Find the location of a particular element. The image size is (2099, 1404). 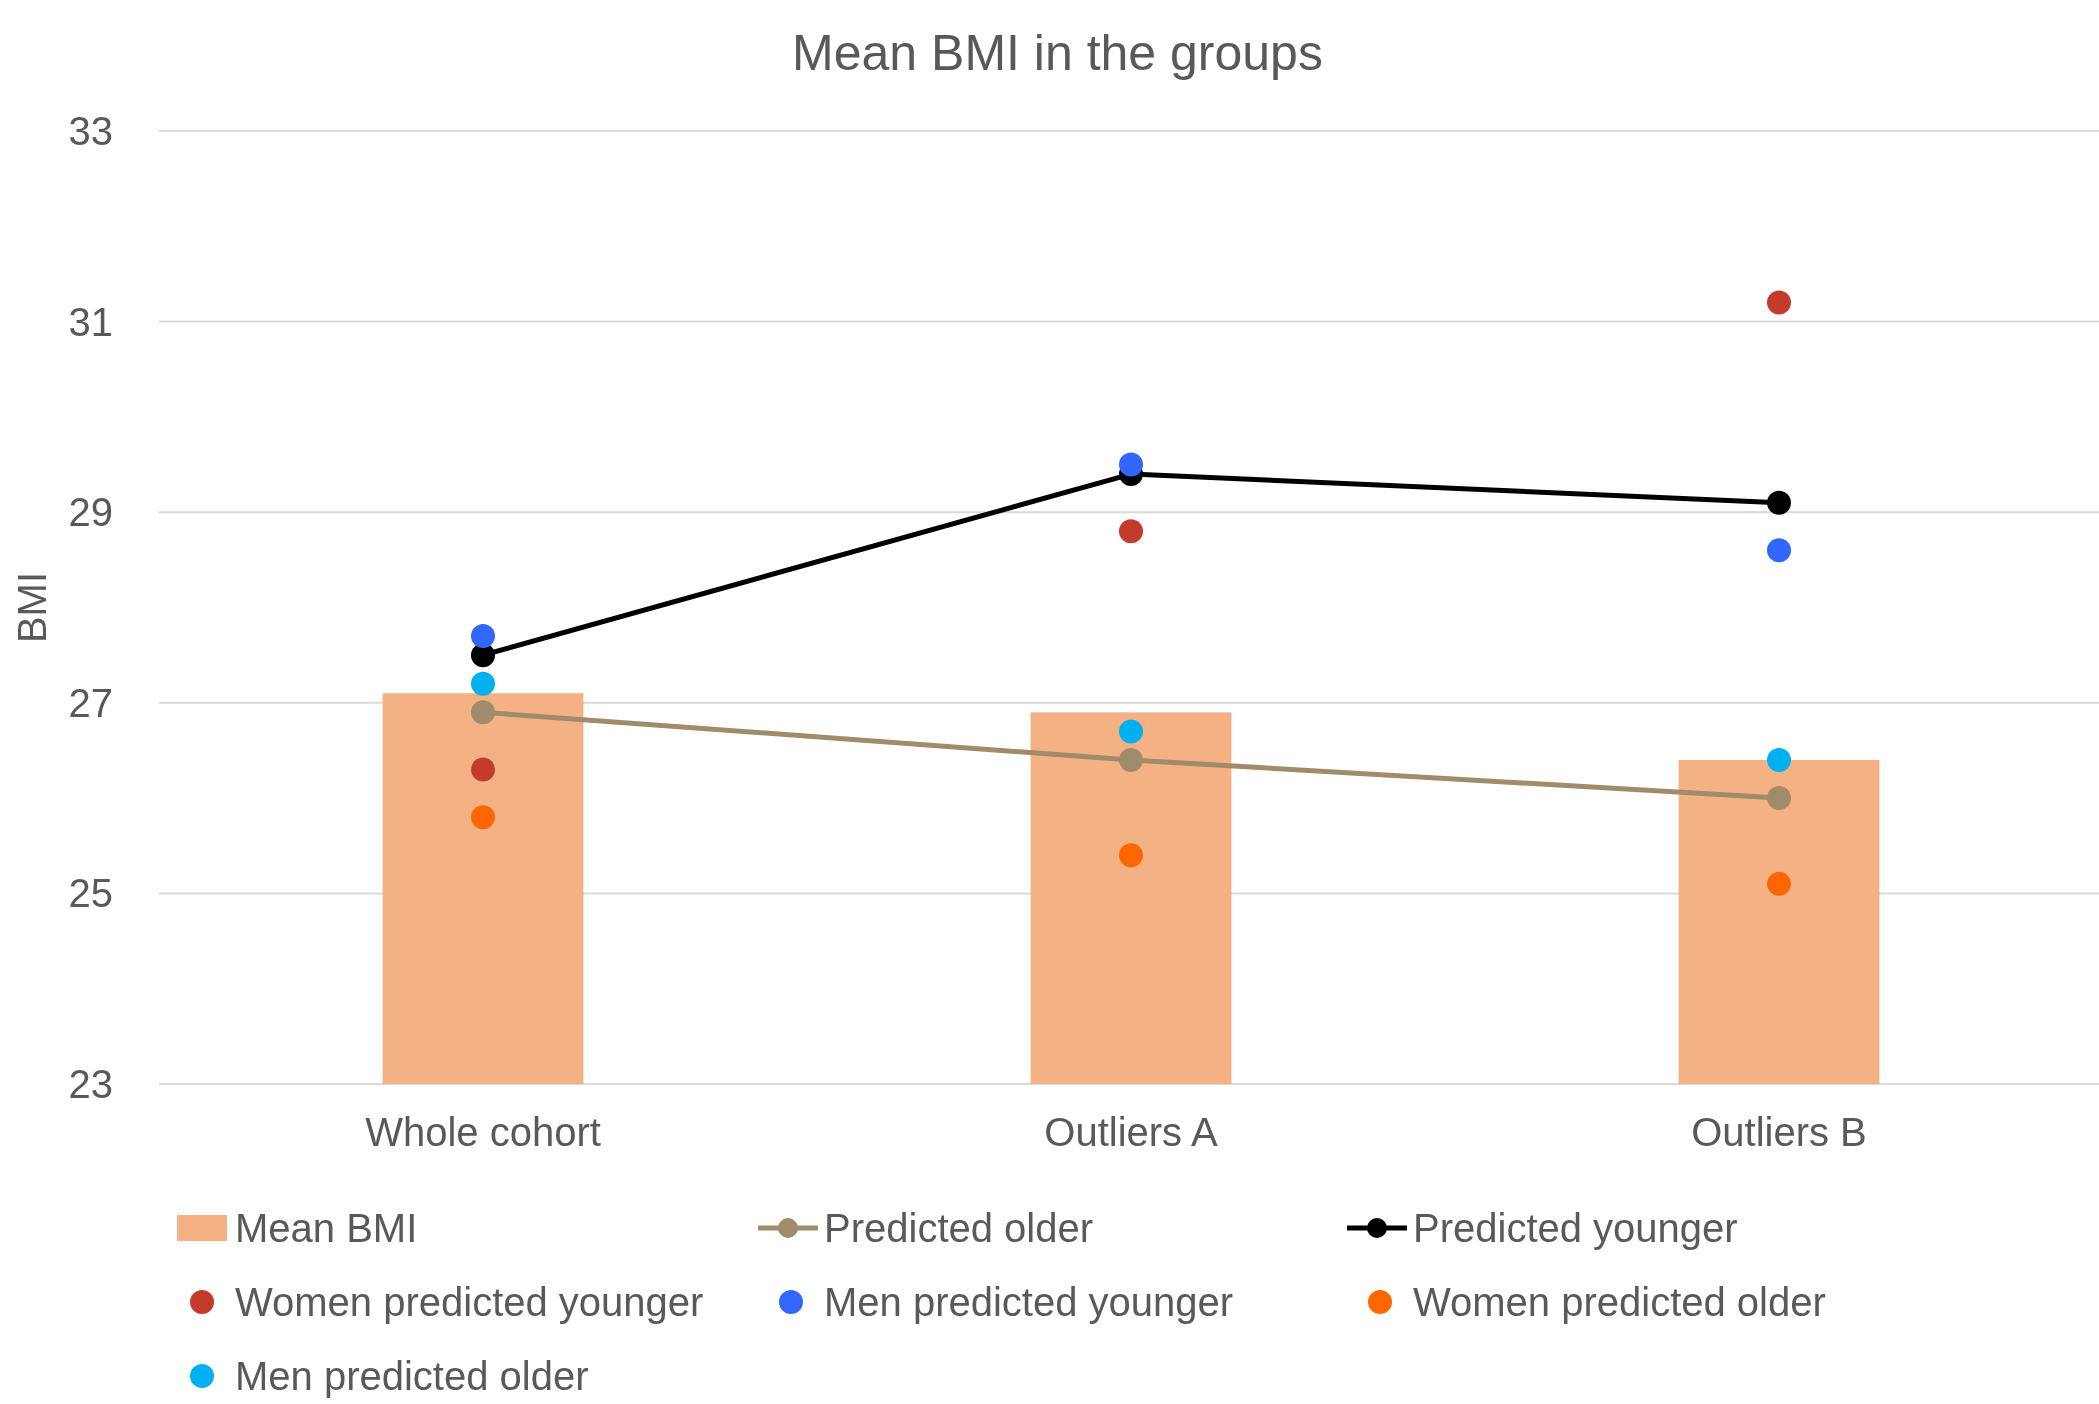

legend-label: Men predicted older is located at coordinates (412, 1376).